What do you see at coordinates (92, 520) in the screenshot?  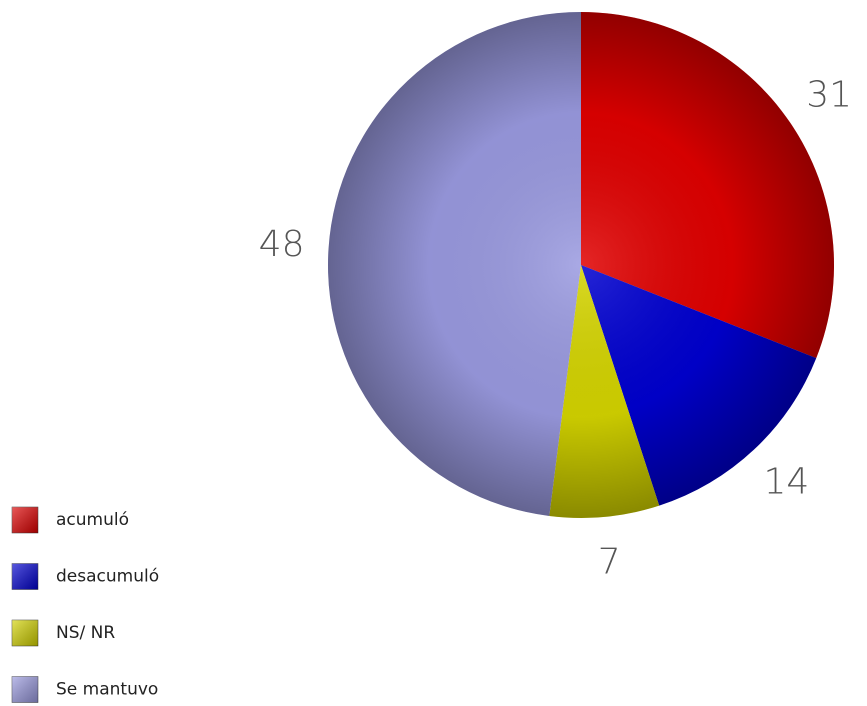 I see `legend-label: acumuló` at bounding box center [92, 520].